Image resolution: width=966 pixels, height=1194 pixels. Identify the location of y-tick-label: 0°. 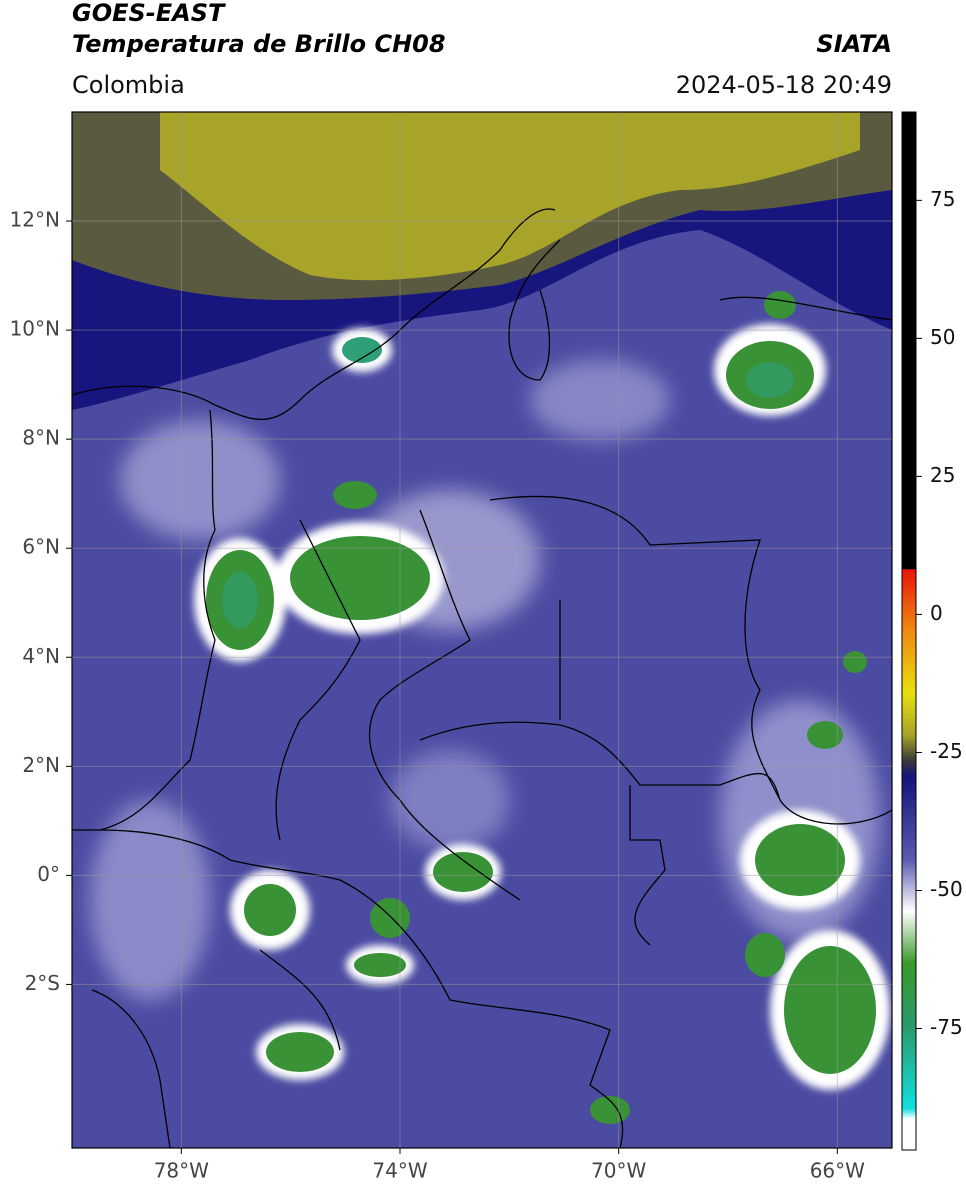
(48, 874).